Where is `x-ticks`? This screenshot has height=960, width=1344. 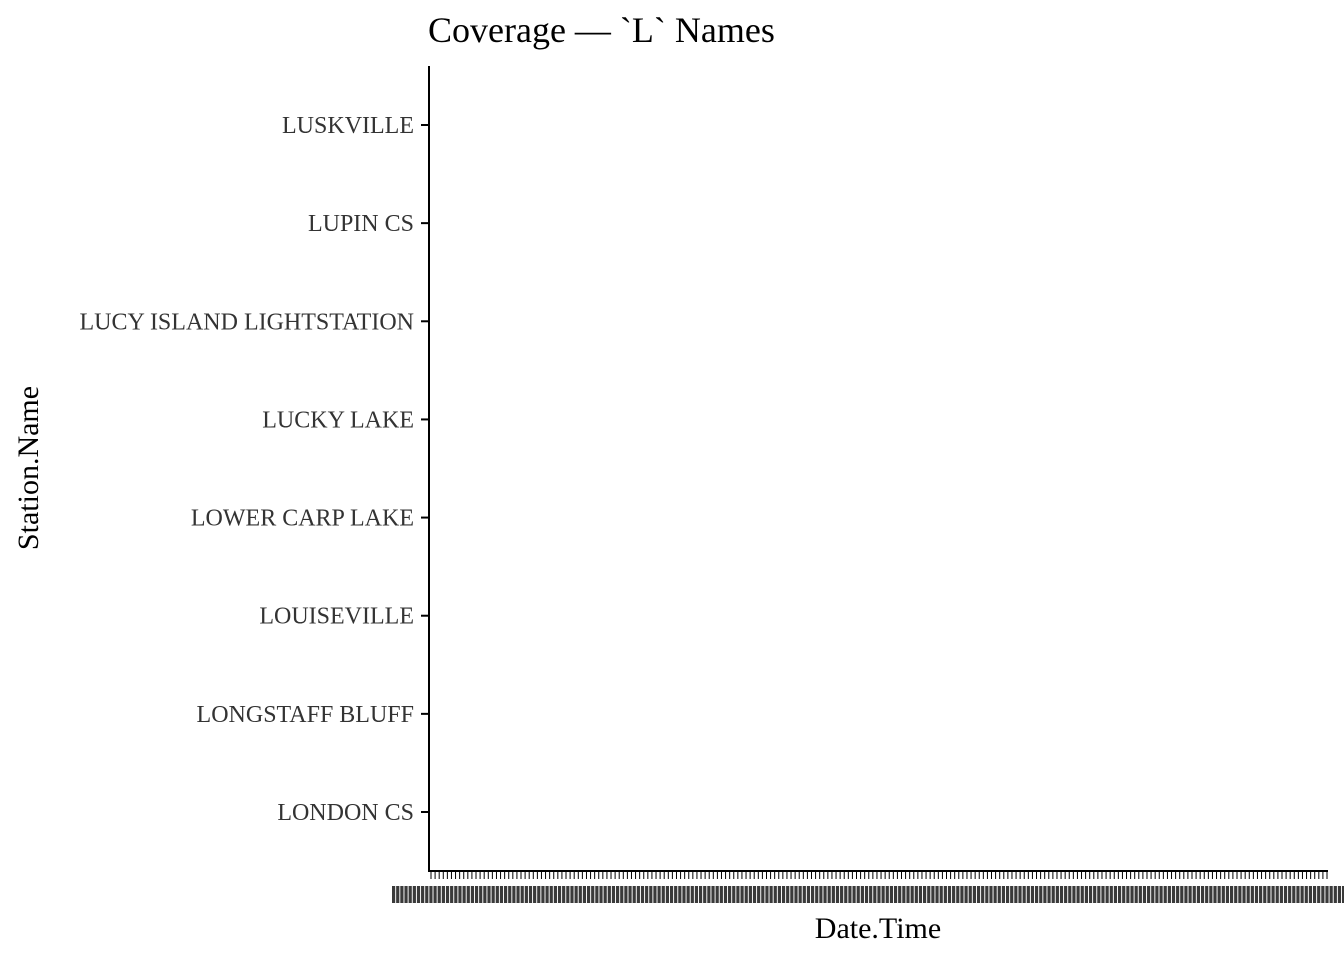
x-ticks is located at coordinates (868, 887).